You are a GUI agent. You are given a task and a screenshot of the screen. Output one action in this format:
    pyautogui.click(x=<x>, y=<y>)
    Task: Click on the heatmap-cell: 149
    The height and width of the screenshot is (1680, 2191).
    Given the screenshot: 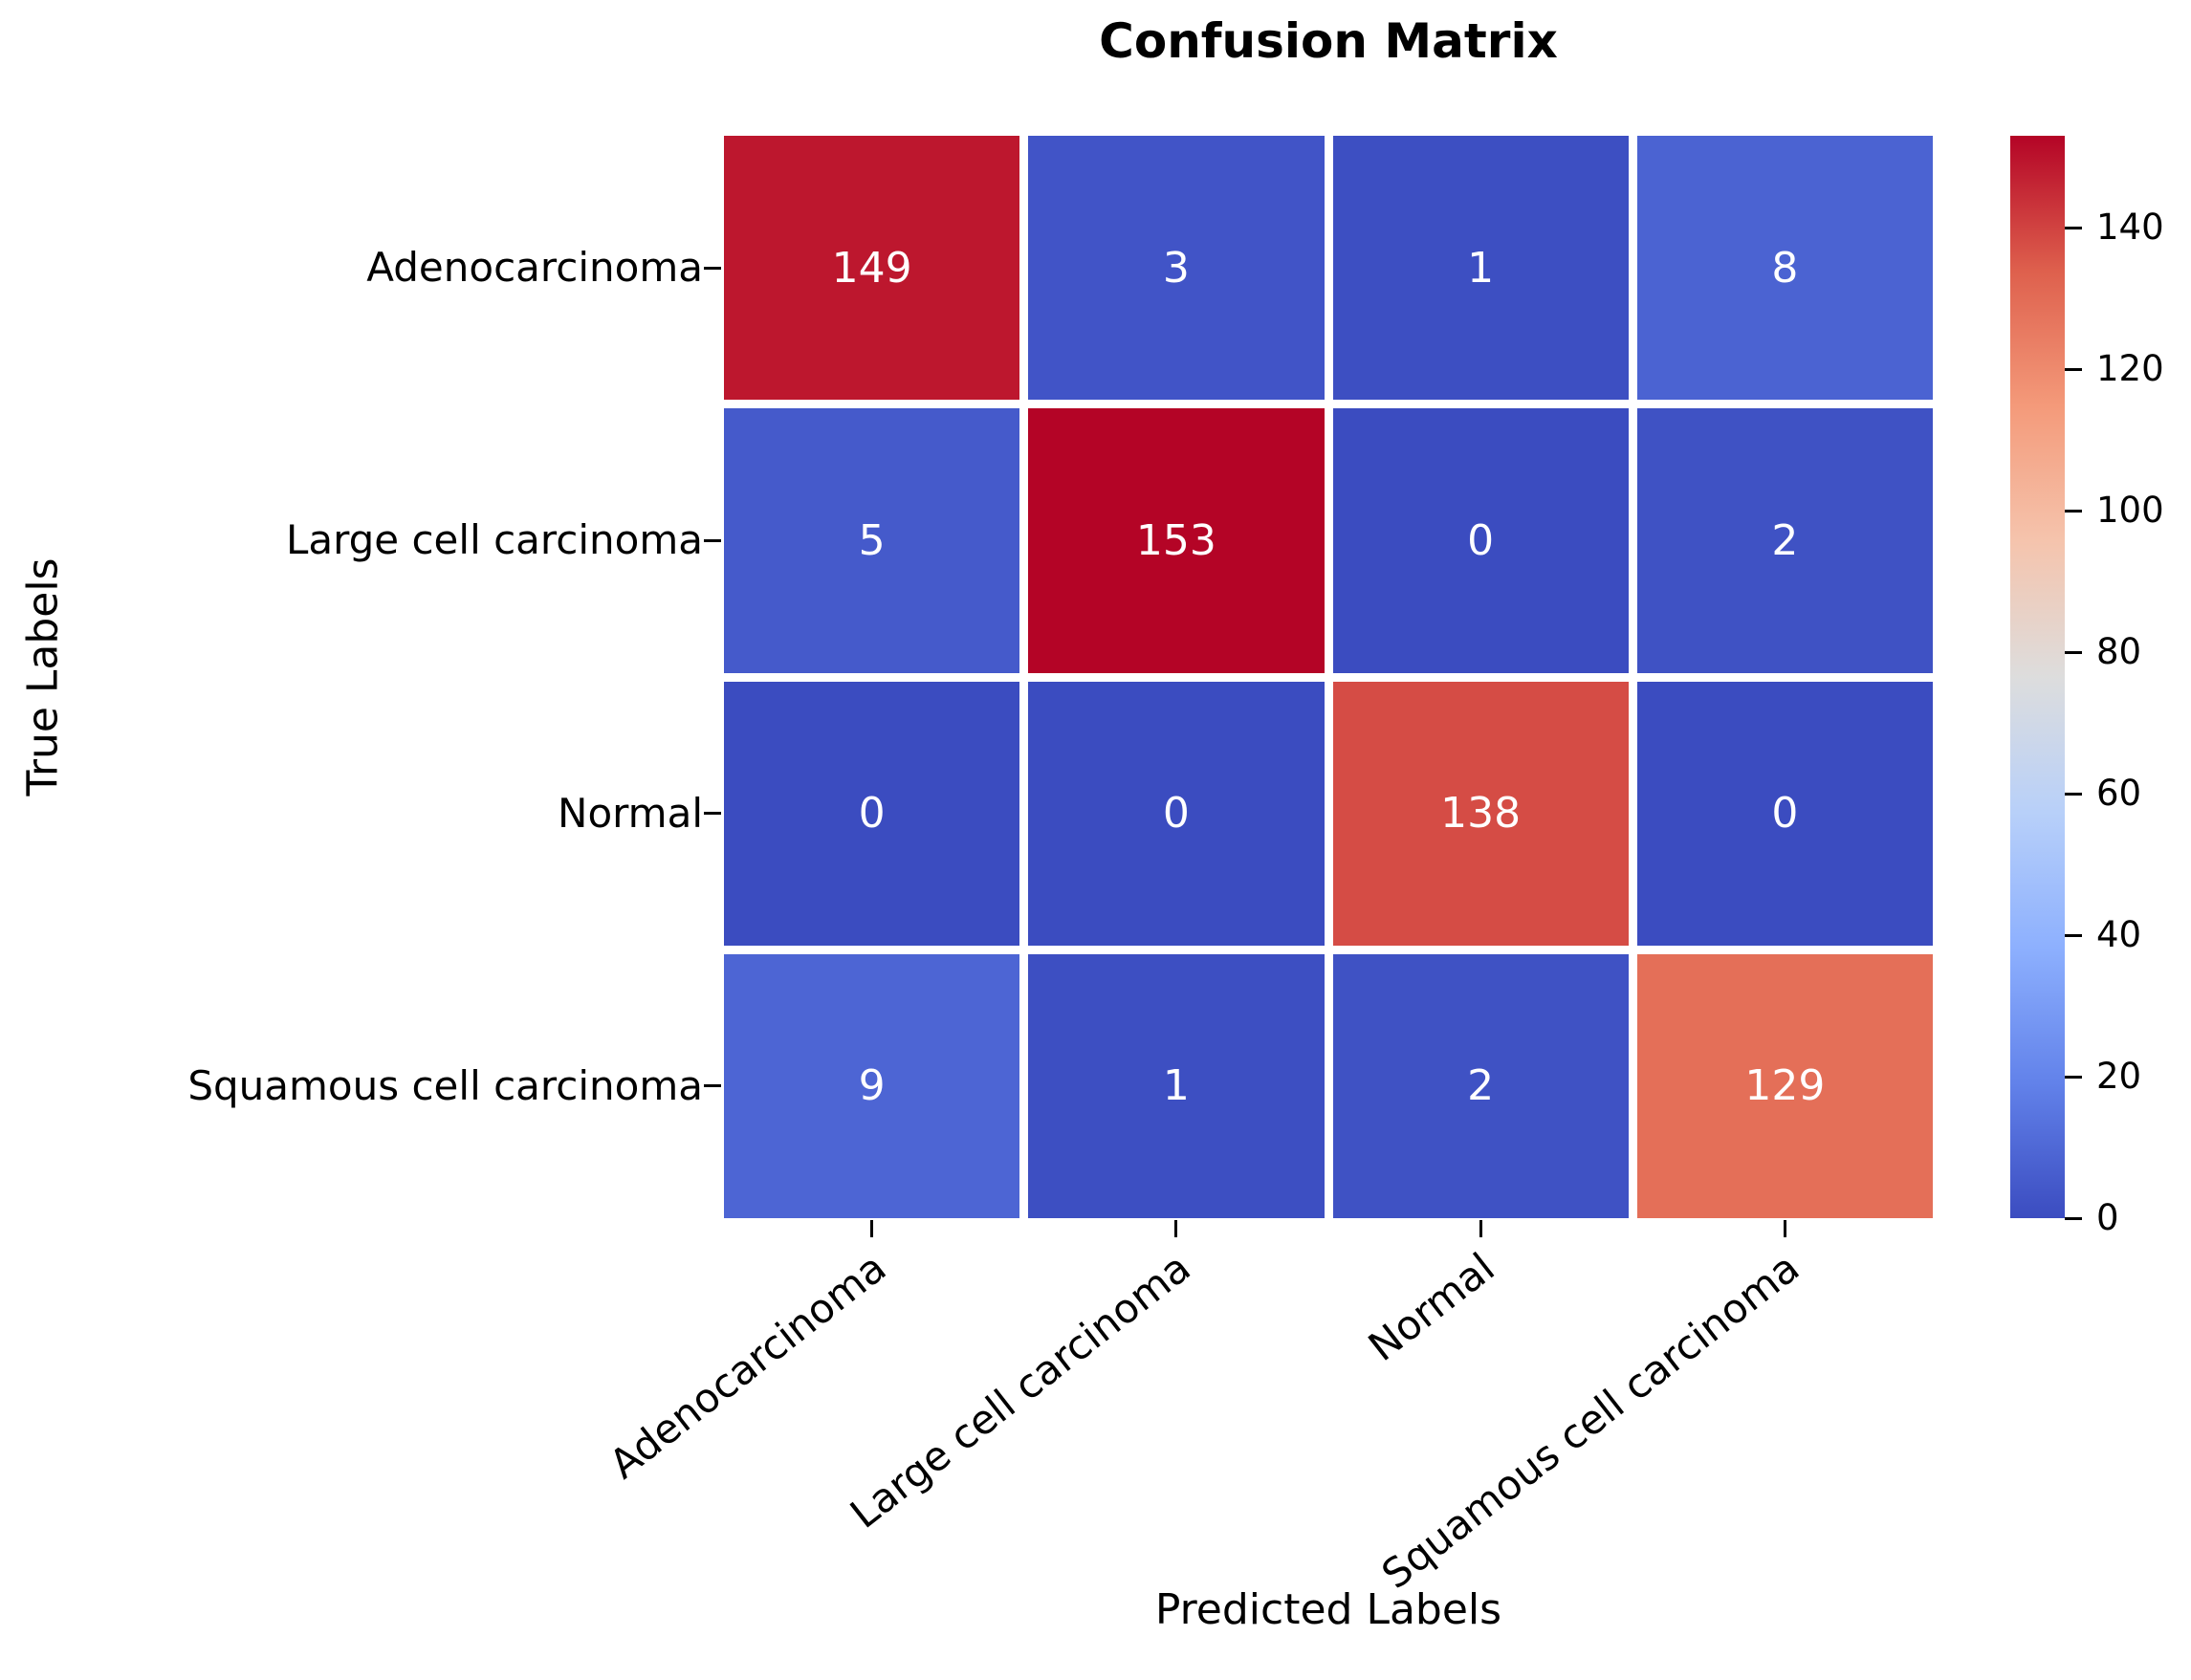 What is the action you would take?
    pyautogui.click(x=872, y=269)
    